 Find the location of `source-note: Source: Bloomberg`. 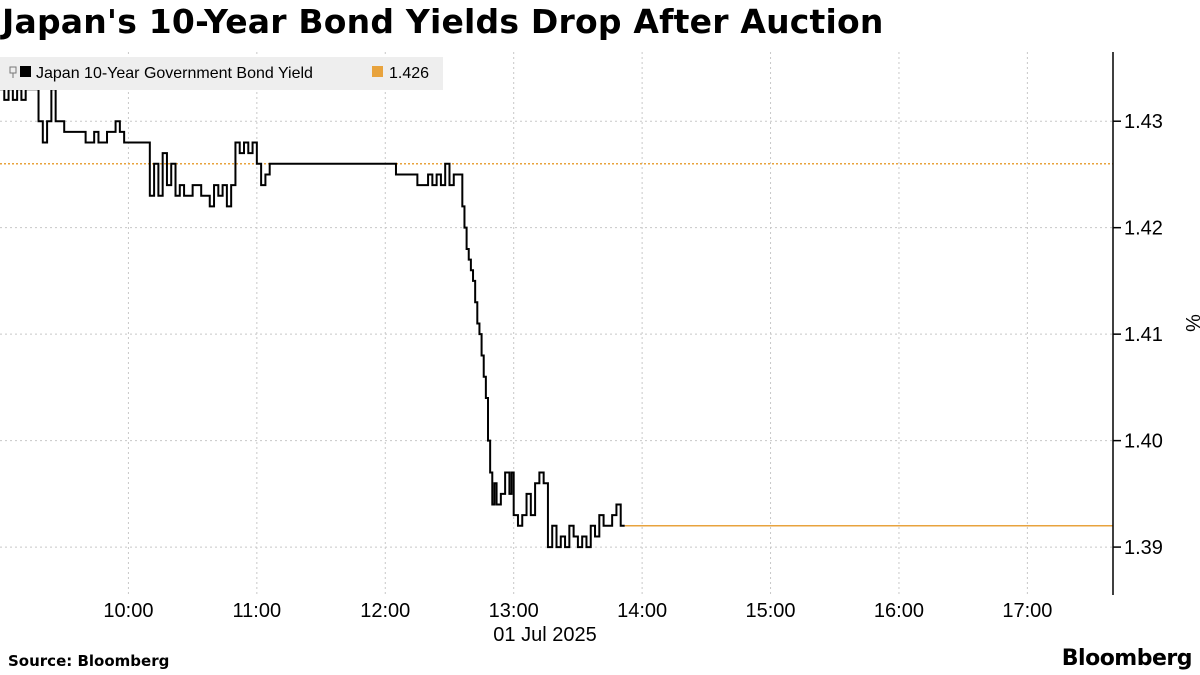

source-note: Source: Bloomberg is located at coordinates (89, 661).